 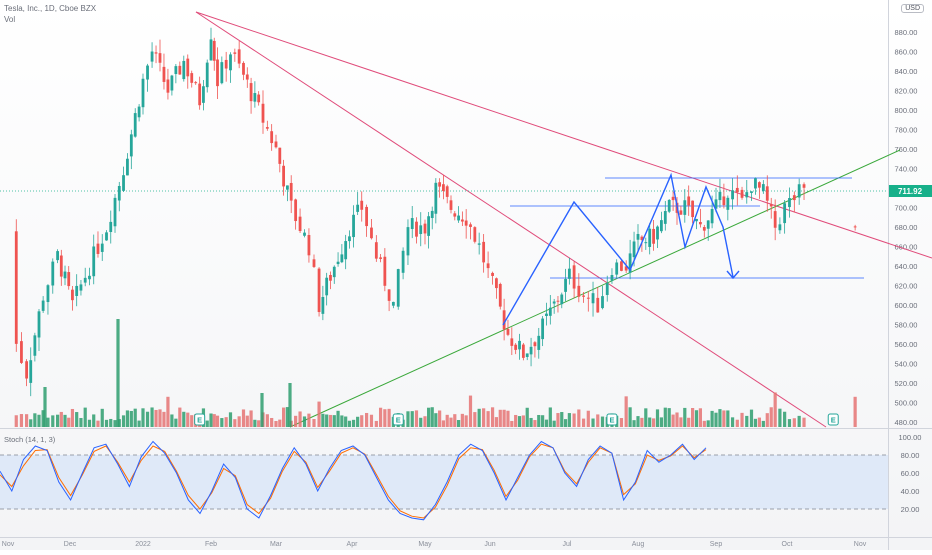 I want to click on earnings-marker-label: E, so click(x=398, y=420).